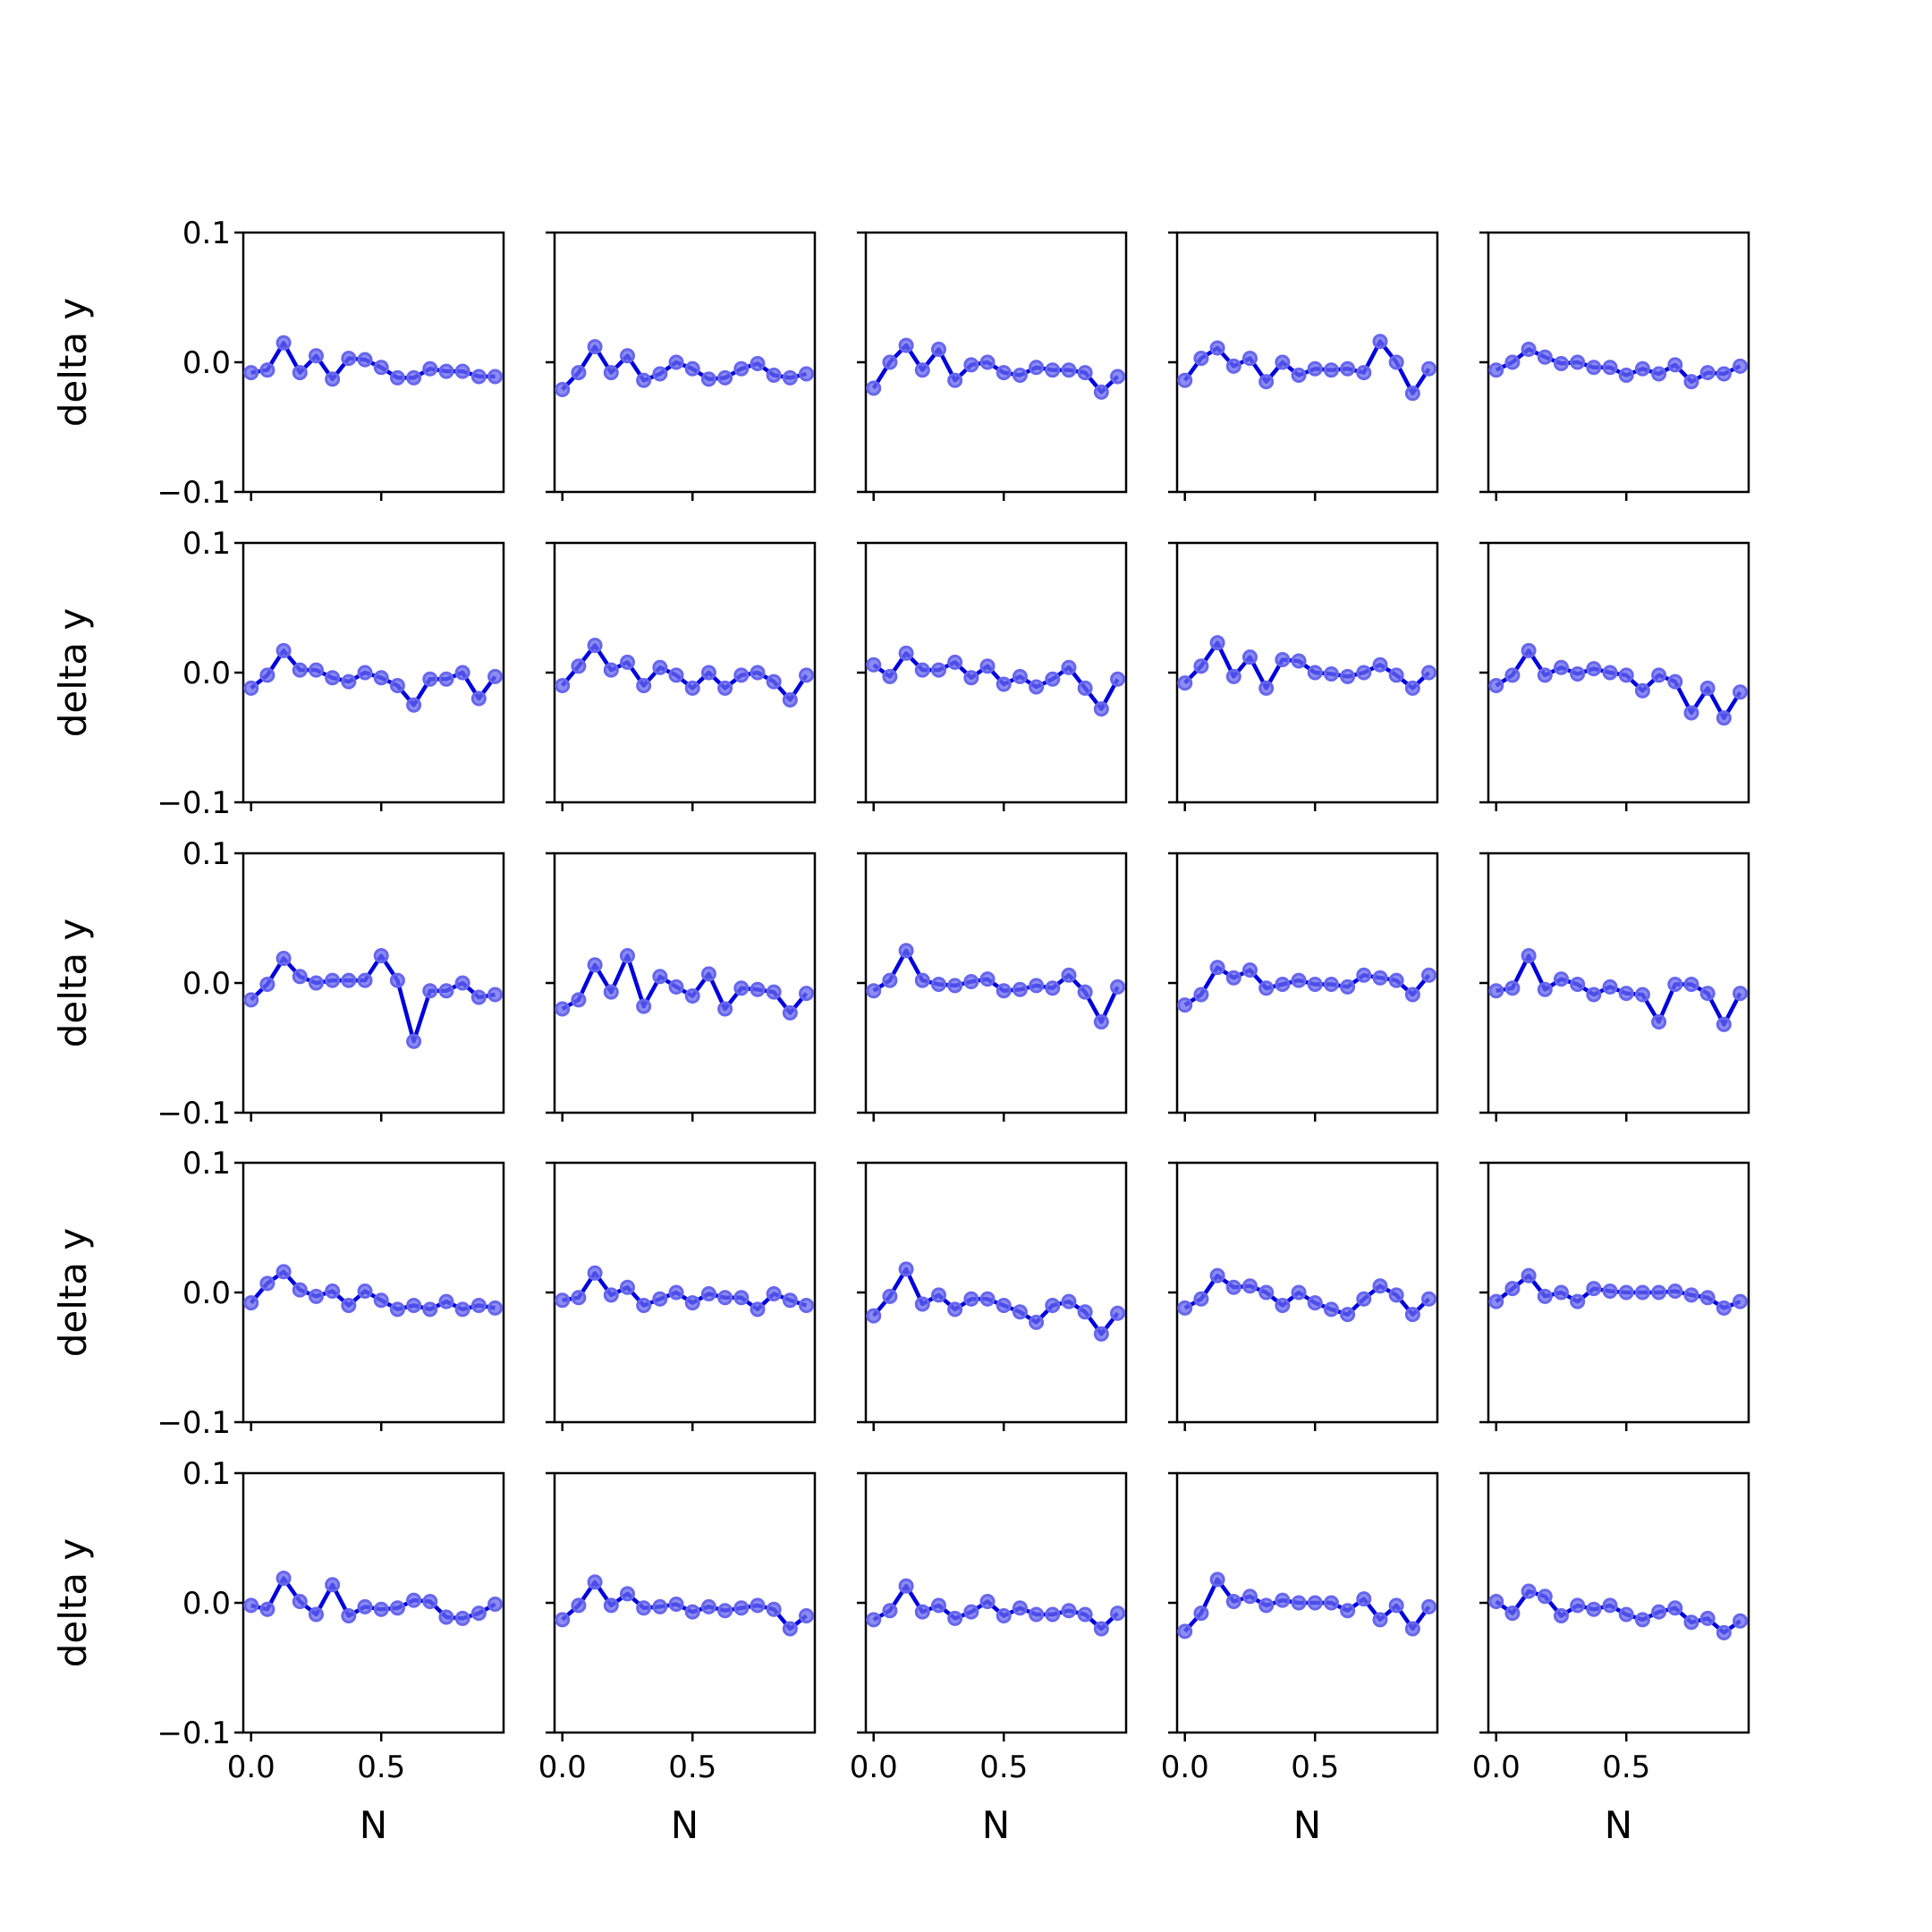 The width and height of the screenshot is (1932, 1932). What do you see at coordinates (206, 233) in the screenshot?
I see `y-tick-label: 0.1` at bounding box center [206, 233].